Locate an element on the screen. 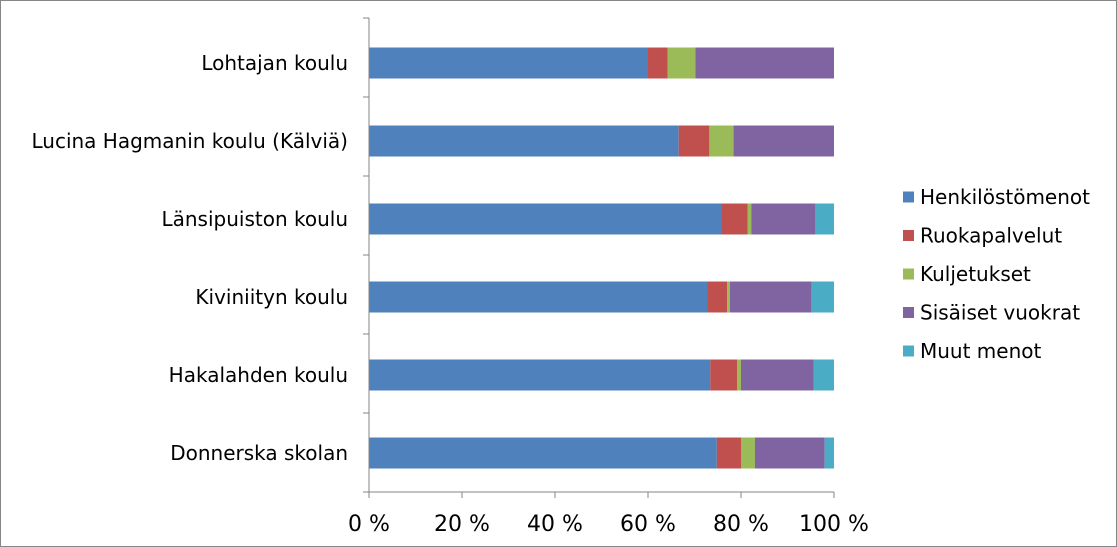  legend-label: Ruokapalvelut is located at coordinates (991, 236).